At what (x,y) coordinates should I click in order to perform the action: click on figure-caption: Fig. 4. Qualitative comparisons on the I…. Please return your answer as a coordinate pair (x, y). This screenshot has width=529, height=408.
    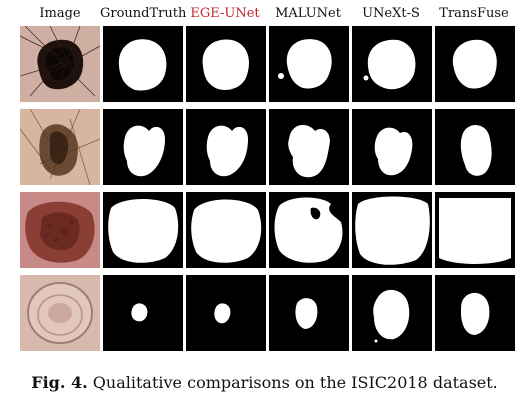
    Looking at the image, I should click on (264, 382).